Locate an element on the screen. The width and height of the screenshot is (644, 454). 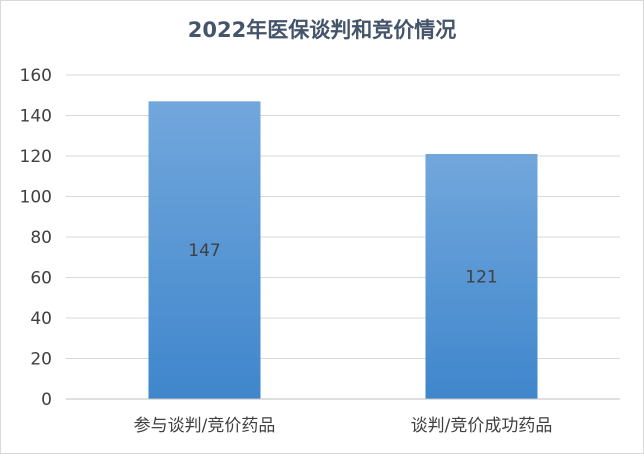
y-tick-label: 40 is located at coordinates (41, 319).